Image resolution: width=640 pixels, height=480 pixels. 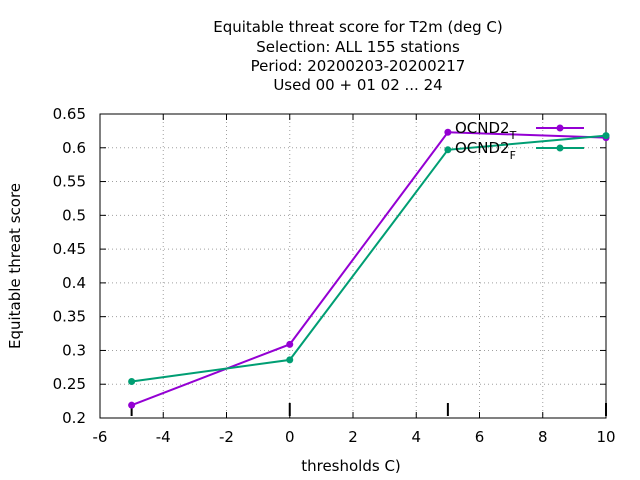 I want to click on x-axis-label: thresholds C), so click(x=351, y=466).